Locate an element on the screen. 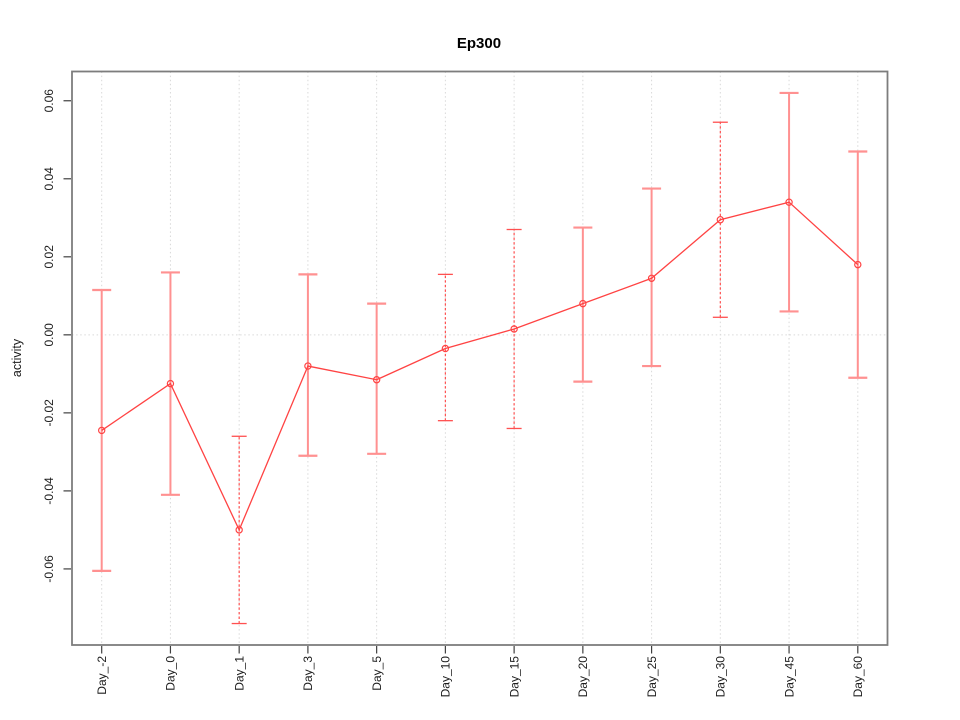 This screenshot has width=960, height=720. x-tick-label: Day_-2 is located at coordinates (102, 675).